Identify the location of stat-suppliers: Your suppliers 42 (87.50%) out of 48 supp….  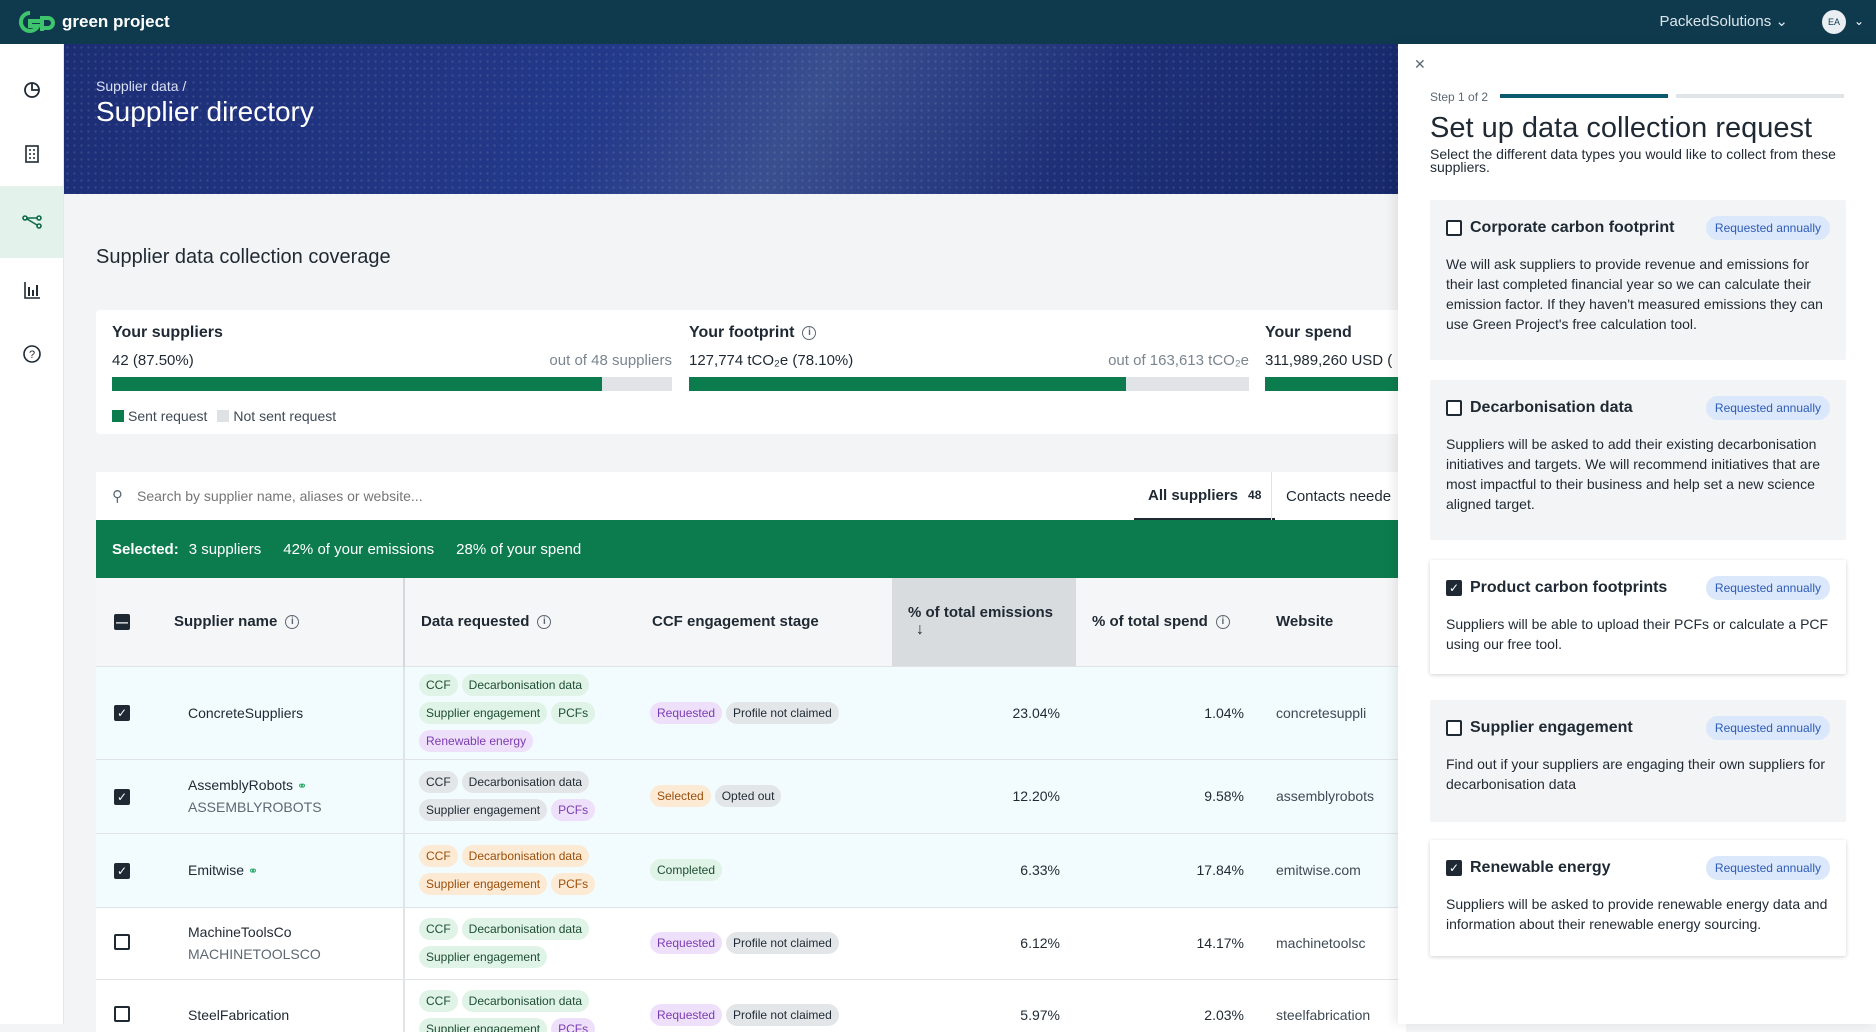
(392, 357).